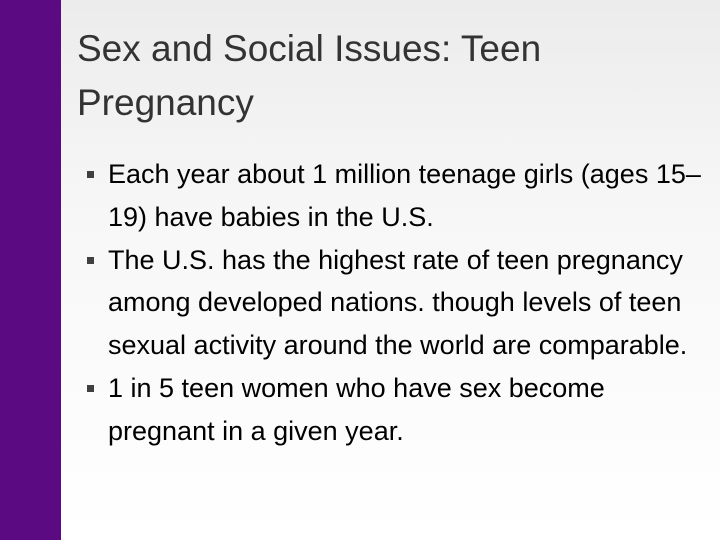  What do you see at coordinates (309, 75) in the screenshot?
I see `slide-title: Sex and Social Issues: Teen Pregnancy` at bounding box center [309, 75].